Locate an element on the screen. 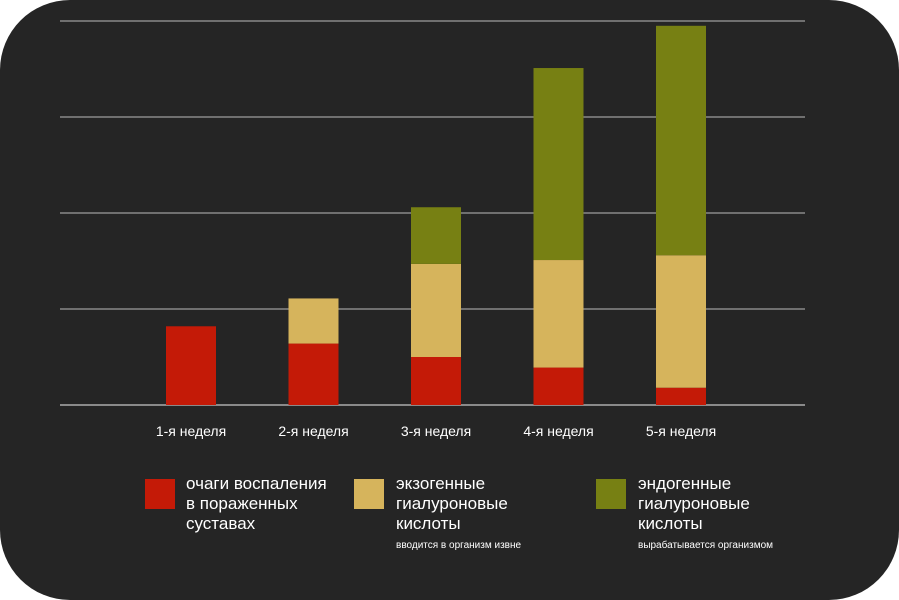 The image size is (899, 600). x-tick-label: 3-я неделя is located at coordinates (436, 431).